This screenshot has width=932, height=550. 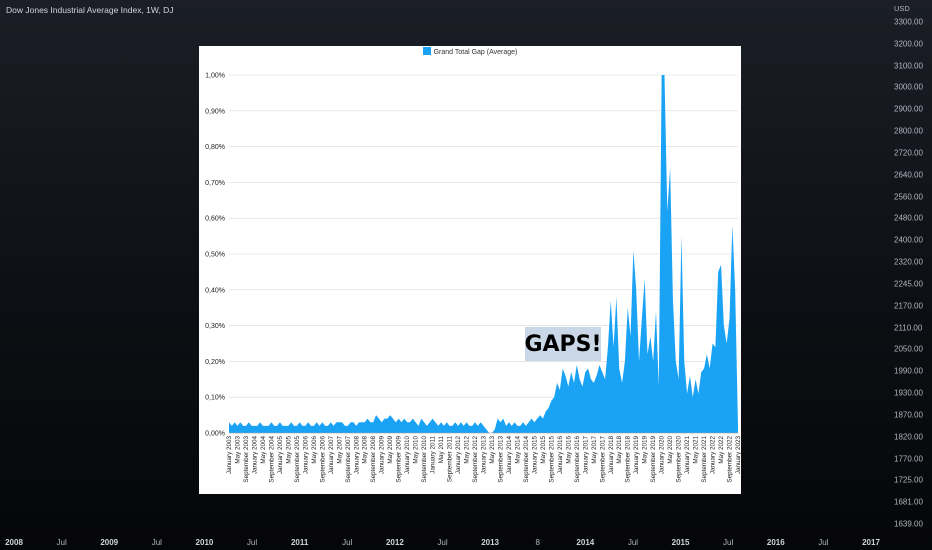 I want to click on time-label-year: 2016, so click(x=775, y=542).